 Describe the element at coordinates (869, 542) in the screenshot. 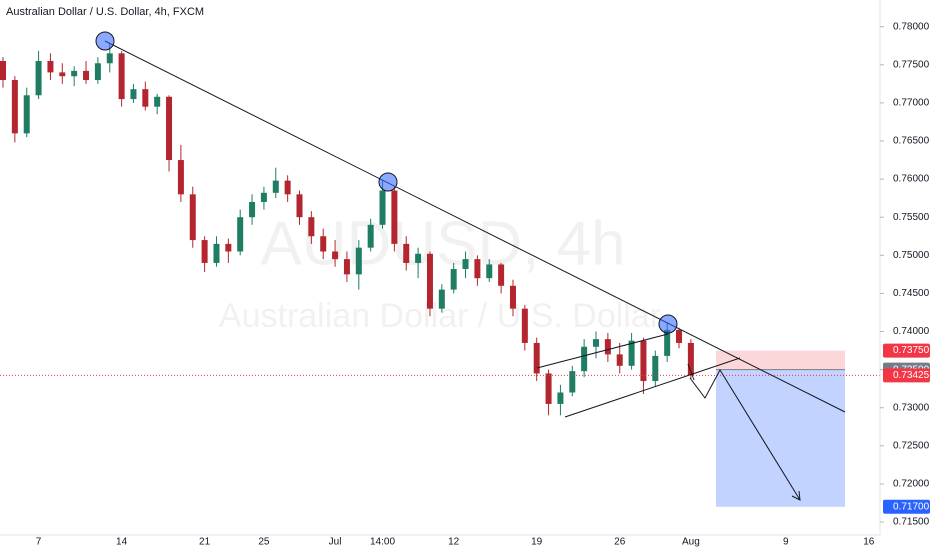

I see `x-tick-label: 16` at that location.